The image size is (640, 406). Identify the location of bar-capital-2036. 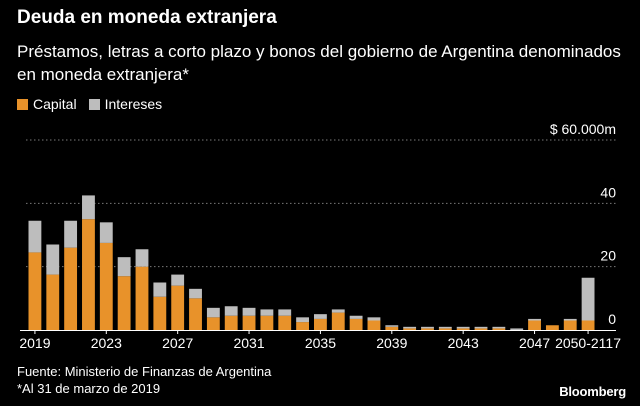
(338, 321).